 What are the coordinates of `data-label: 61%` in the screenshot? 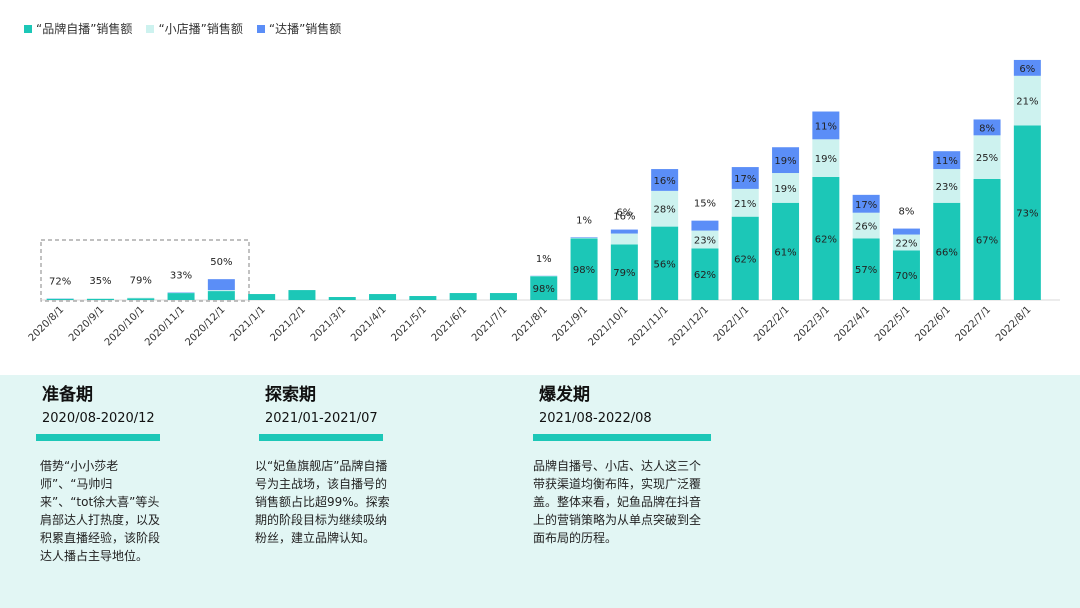 It's located at (785, 252).